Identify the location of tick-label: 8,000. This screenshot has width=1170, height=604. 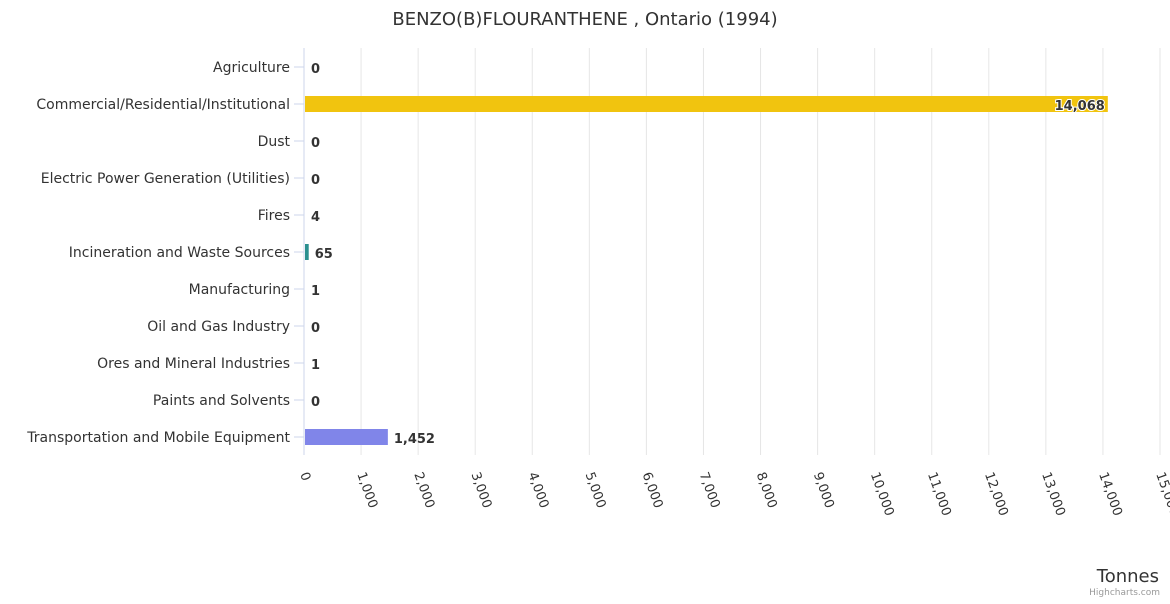
(766, 490).